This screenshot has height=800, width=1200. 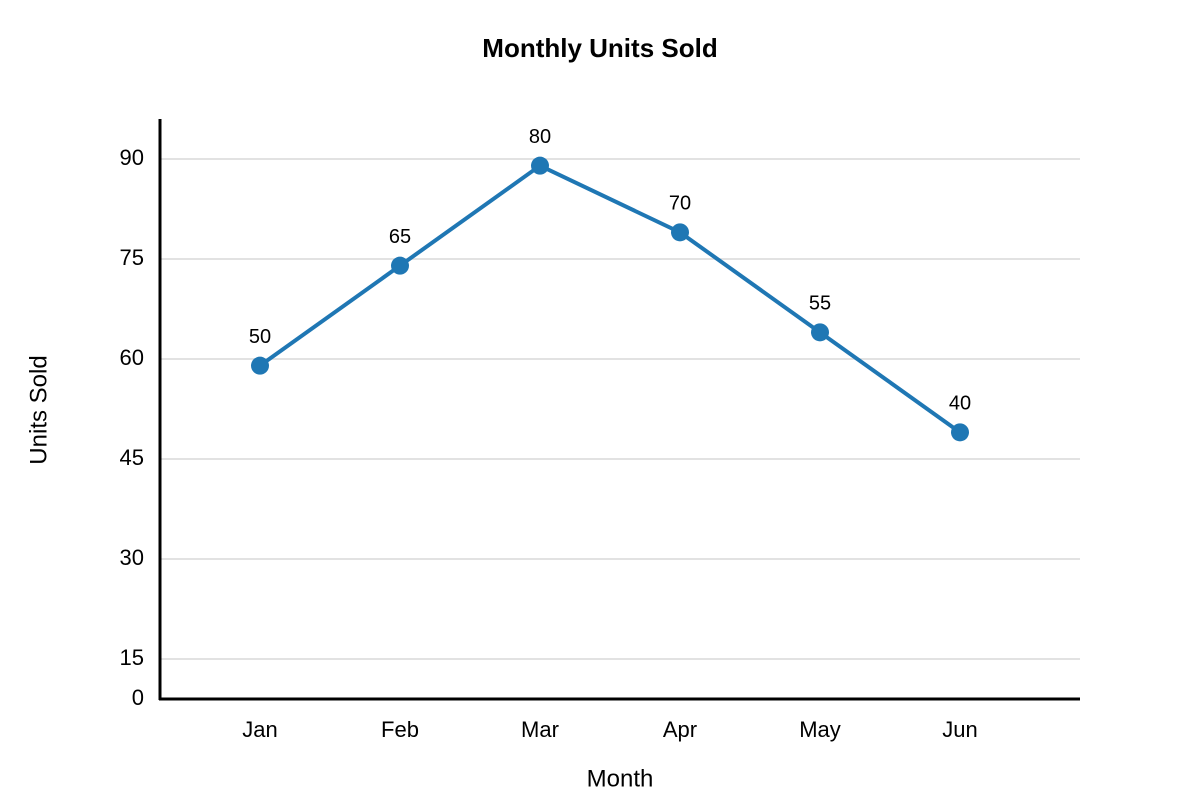 What do you see at coordinates (959, 729) in the screenshot?
I see `x-tick-label: Jun` at bounding box center [959, 729].